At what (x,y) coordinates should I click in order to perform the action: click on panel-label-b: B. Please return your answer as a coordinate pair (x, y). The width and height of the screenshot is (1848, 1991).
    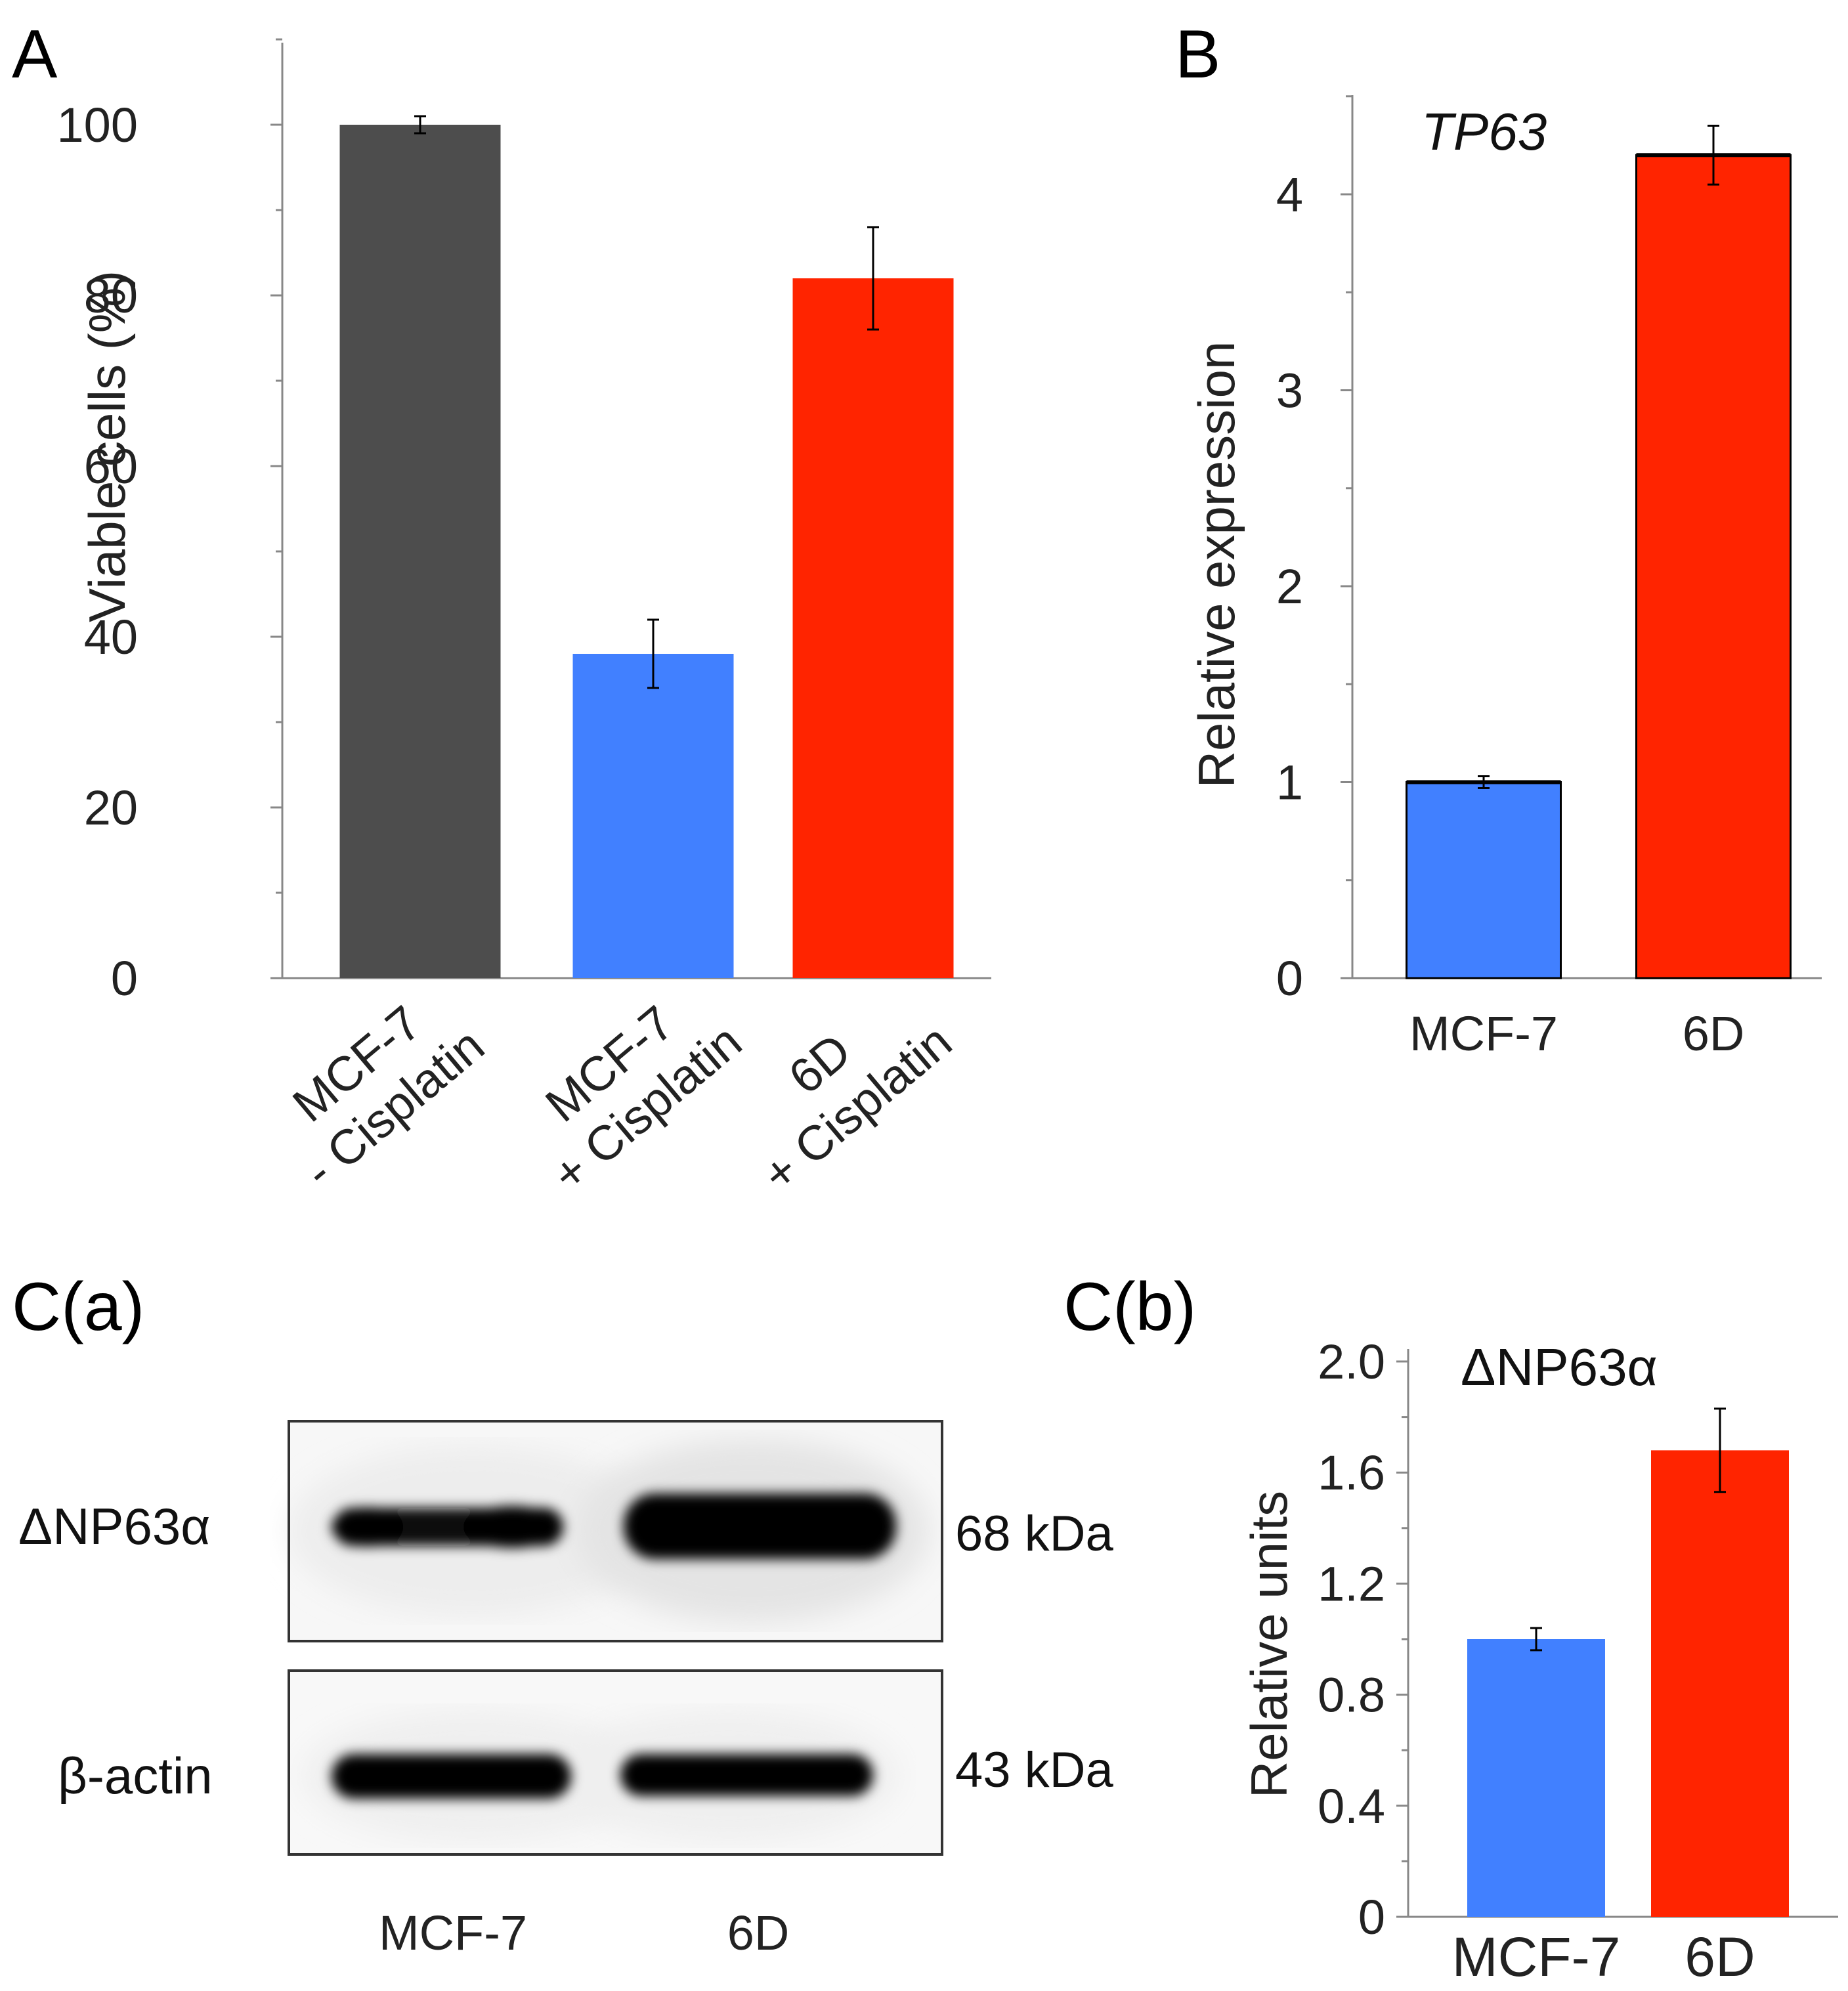
    Looking at the image, I should click on (1198, 54).